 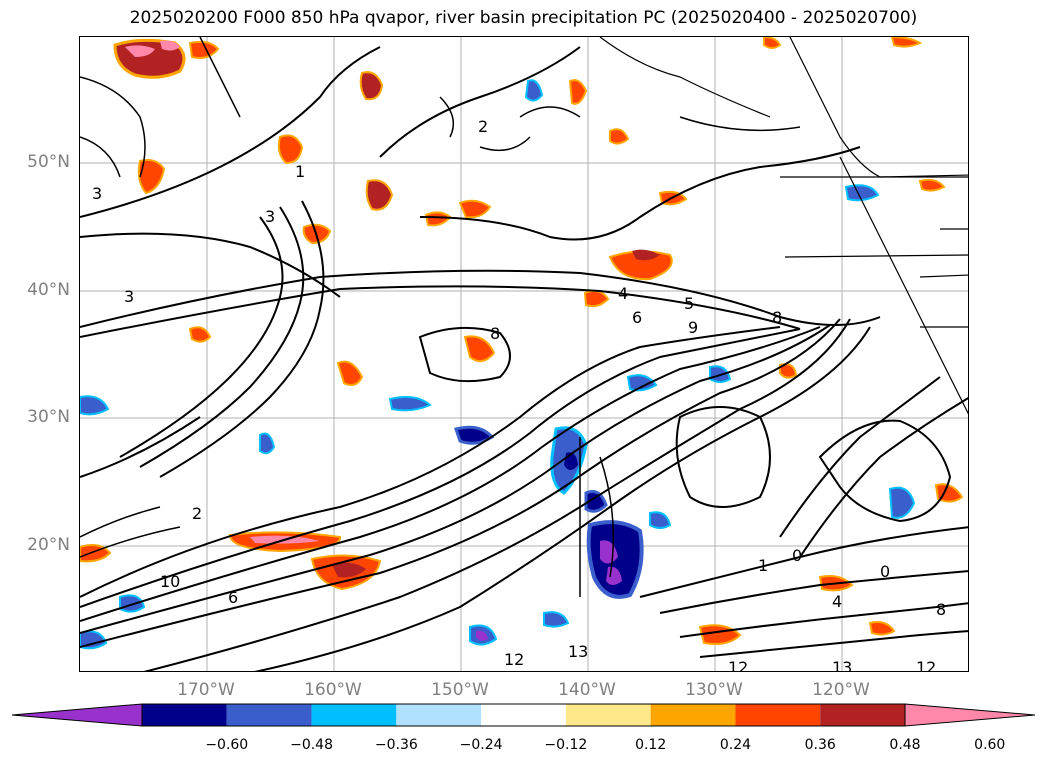 What do you see at coordinates (689, 303) in the screenshot?
I see `contour-label: 5` at bounding box center [689, 303].